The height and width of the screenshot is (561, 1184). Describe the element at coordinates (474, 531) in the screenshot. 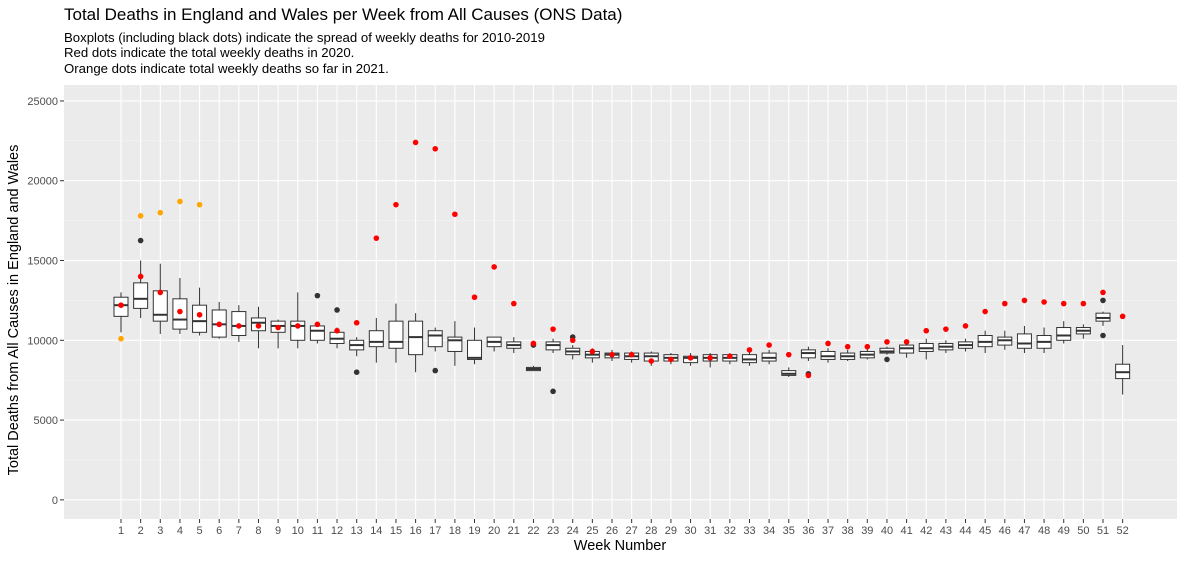

I see `x-tick-label: 19` at that location.